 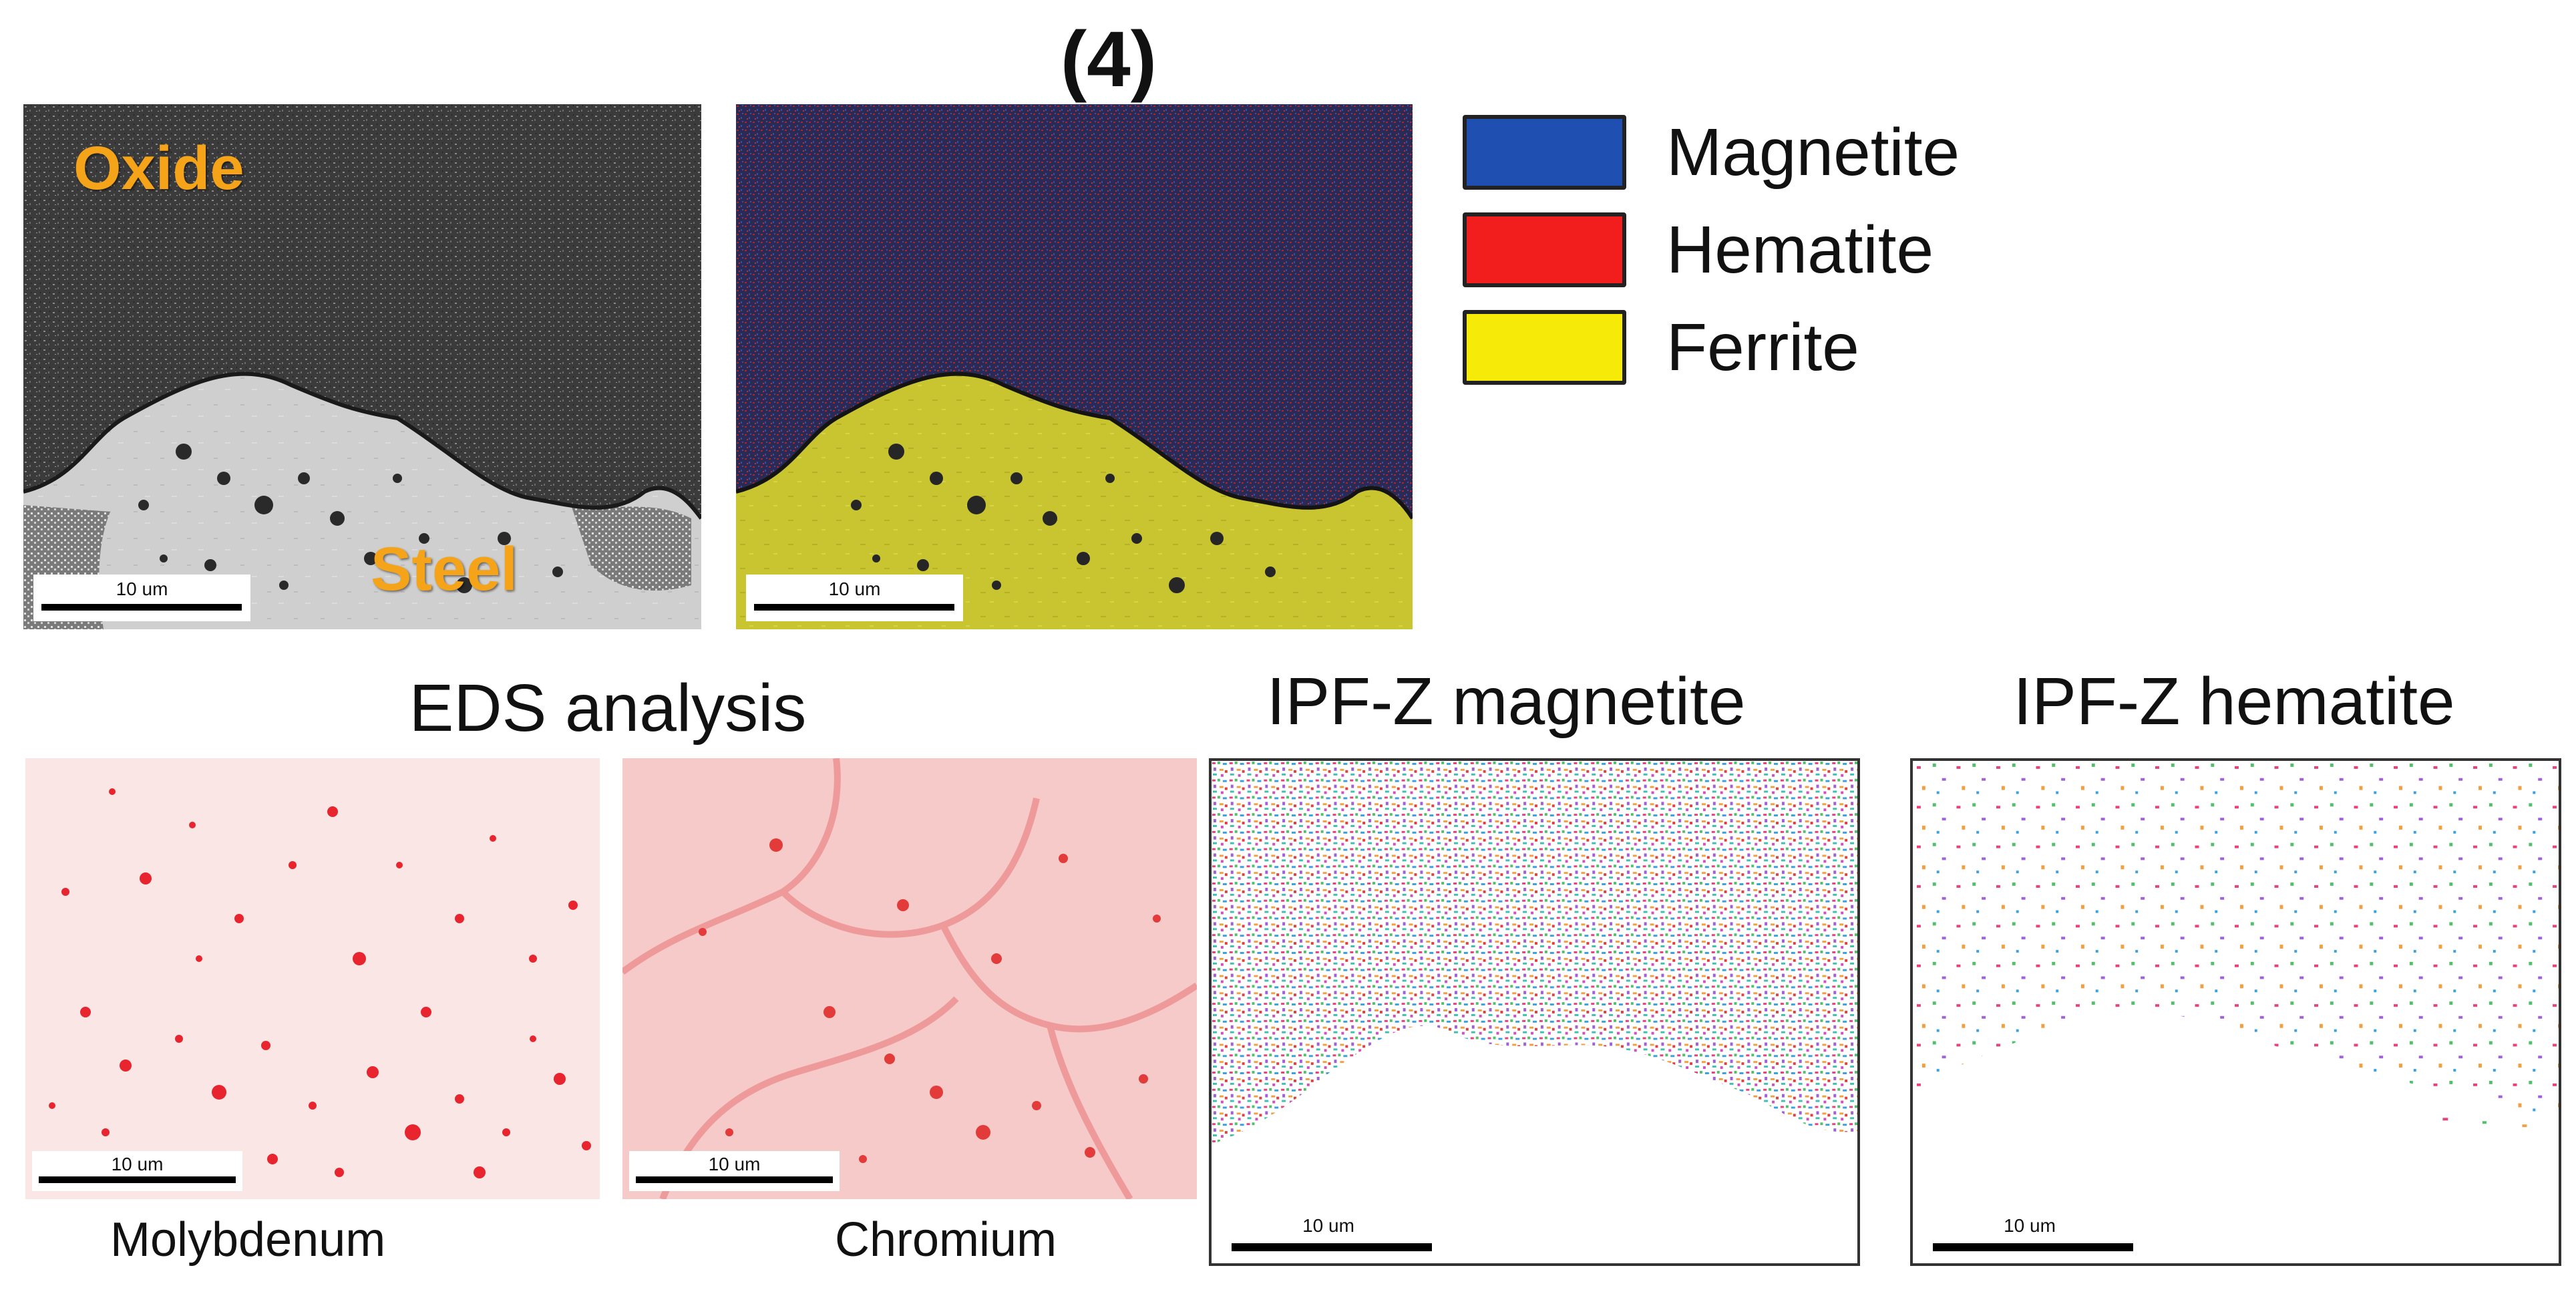 I want to click on ipf-hematite-image, so click(x=2236, y=944).